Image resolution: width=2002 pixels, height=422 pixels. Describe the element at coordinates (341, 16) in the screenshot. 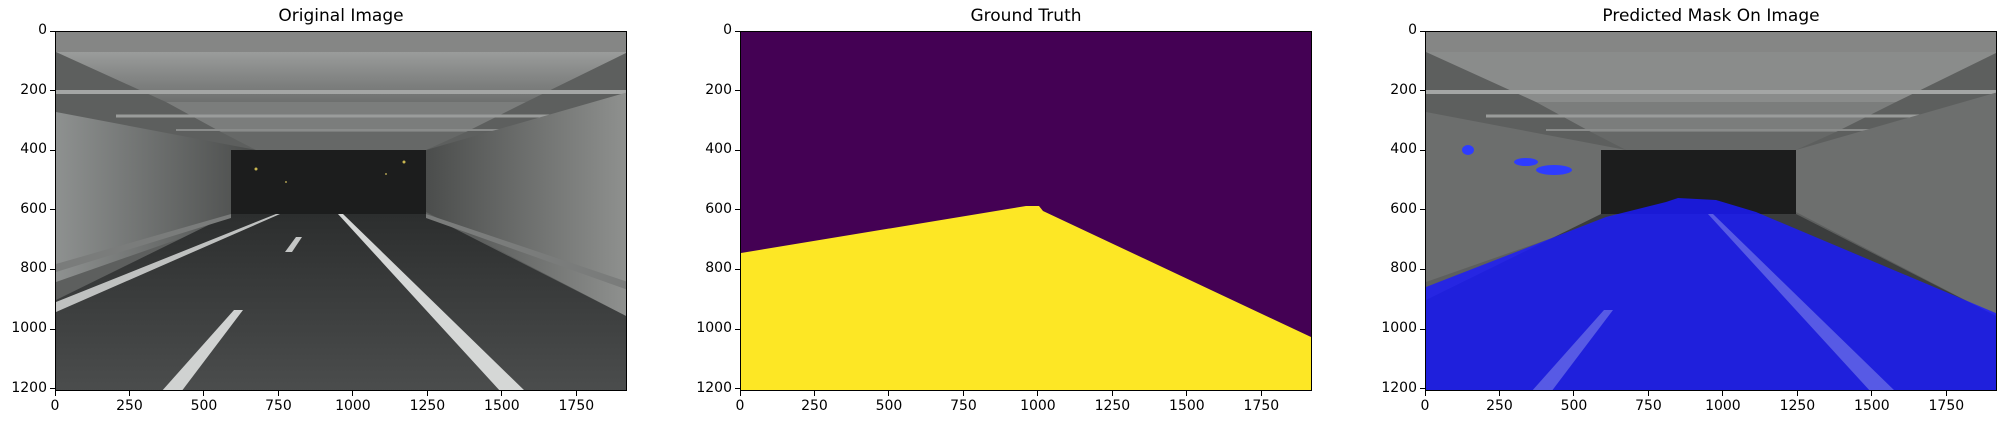

I see `panel-title: Original Image` at that location.